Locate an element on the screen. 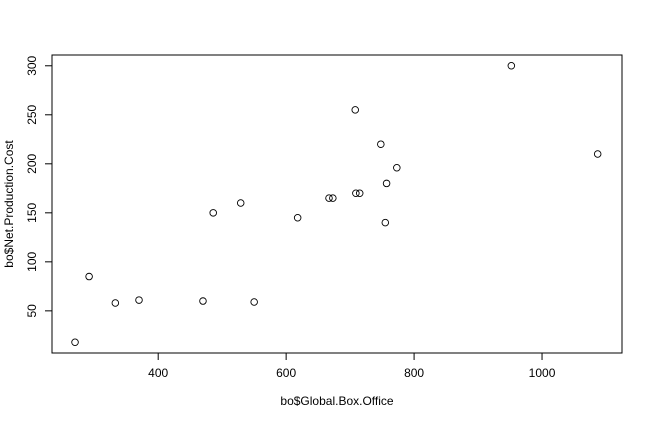 The image size is (650, 422). y-tick-label: 150 is located at coordinates (32, 212).